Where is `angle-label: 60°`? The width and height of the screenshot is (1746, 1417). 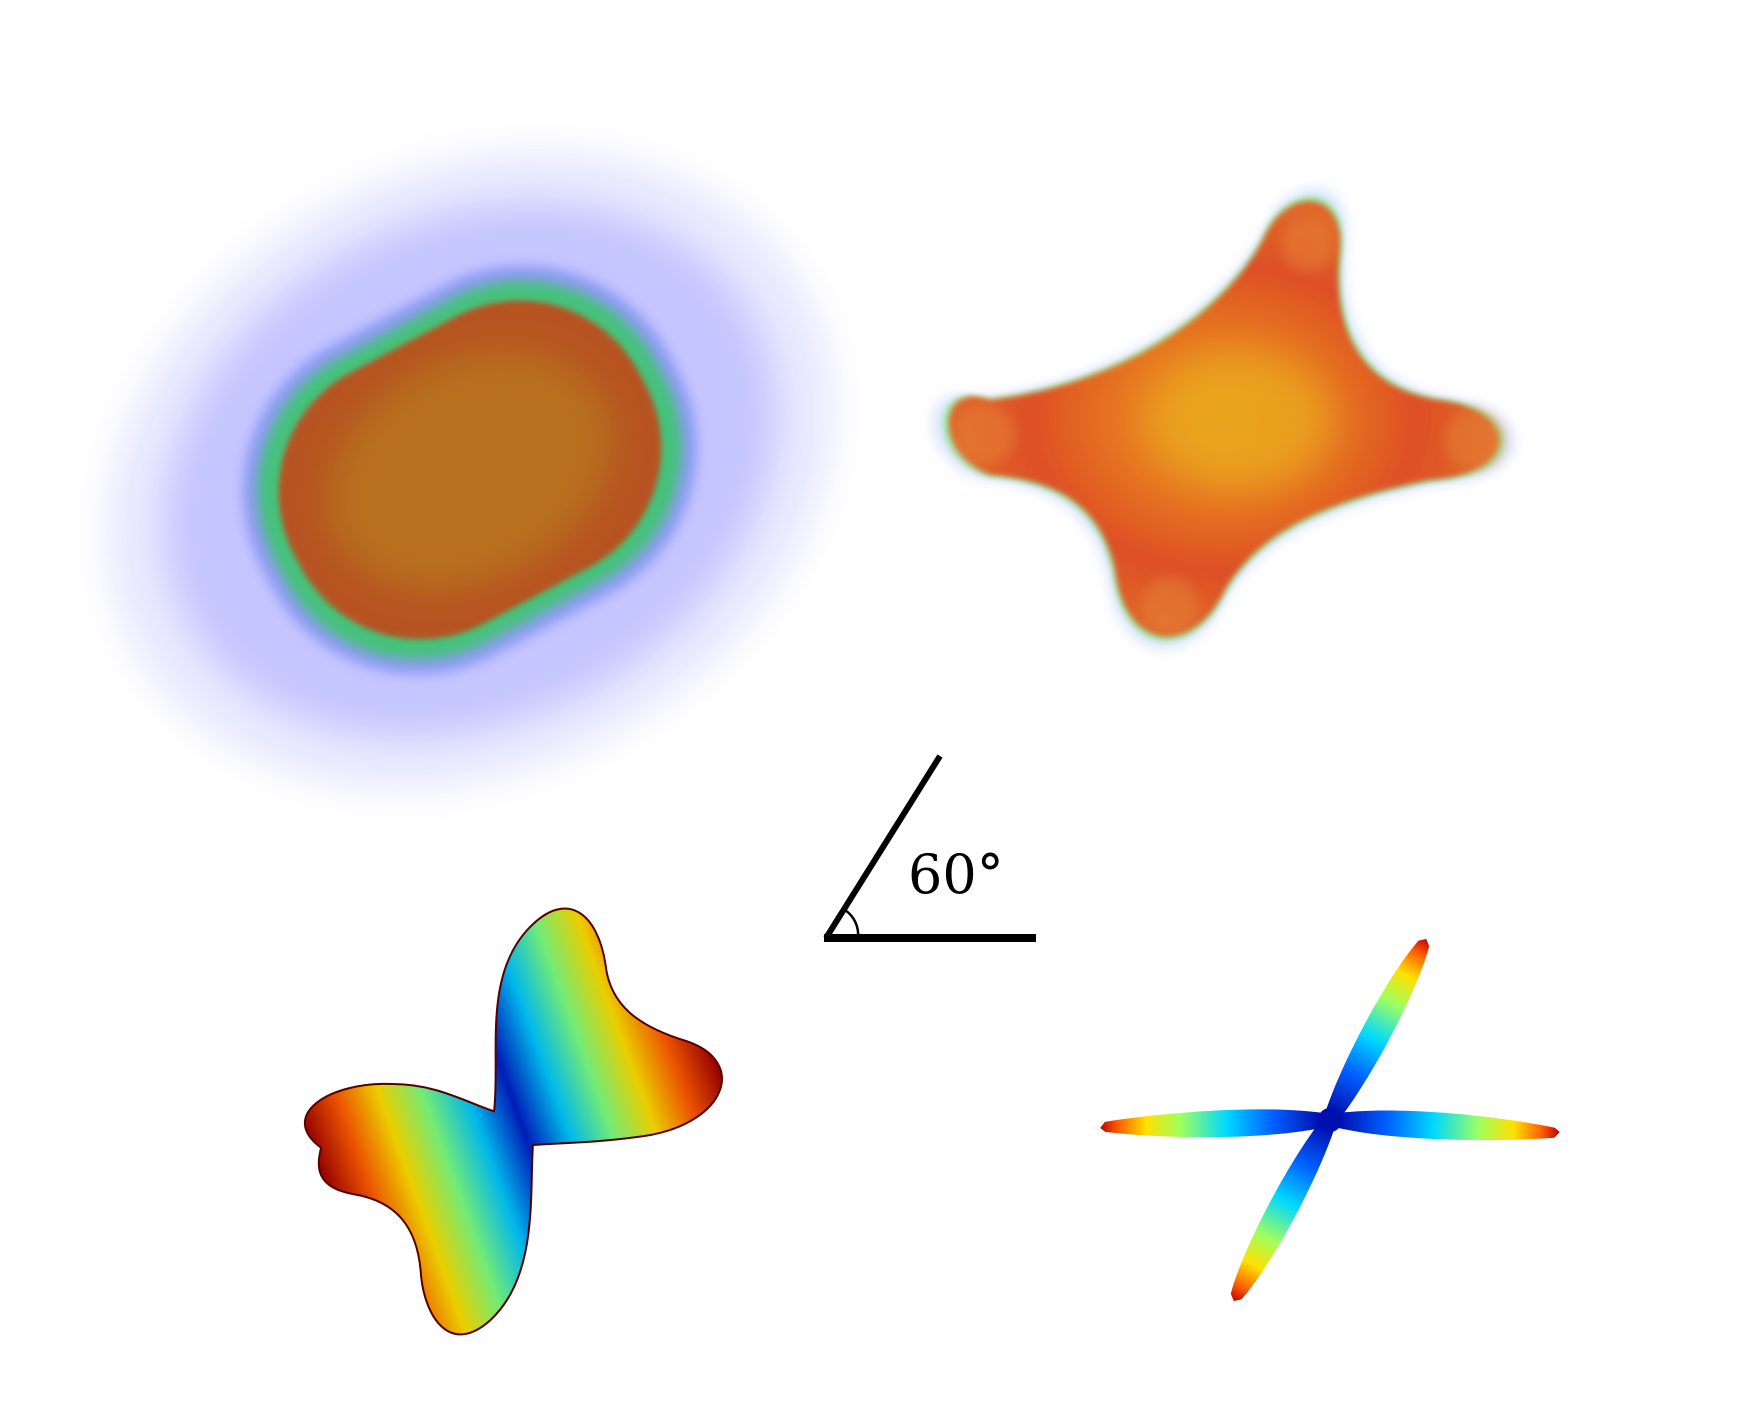
angle-label: 60° is located at coordinates (956, 874).